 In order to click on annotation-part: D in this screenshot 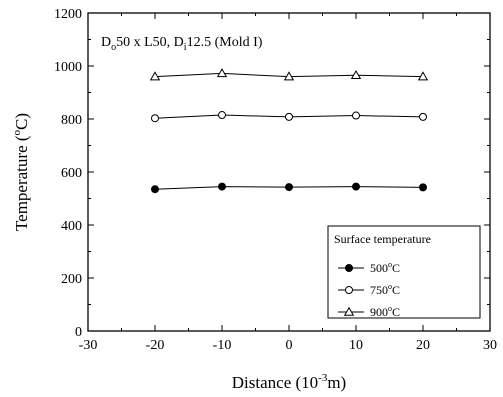, I will do `click(106, 42)`.